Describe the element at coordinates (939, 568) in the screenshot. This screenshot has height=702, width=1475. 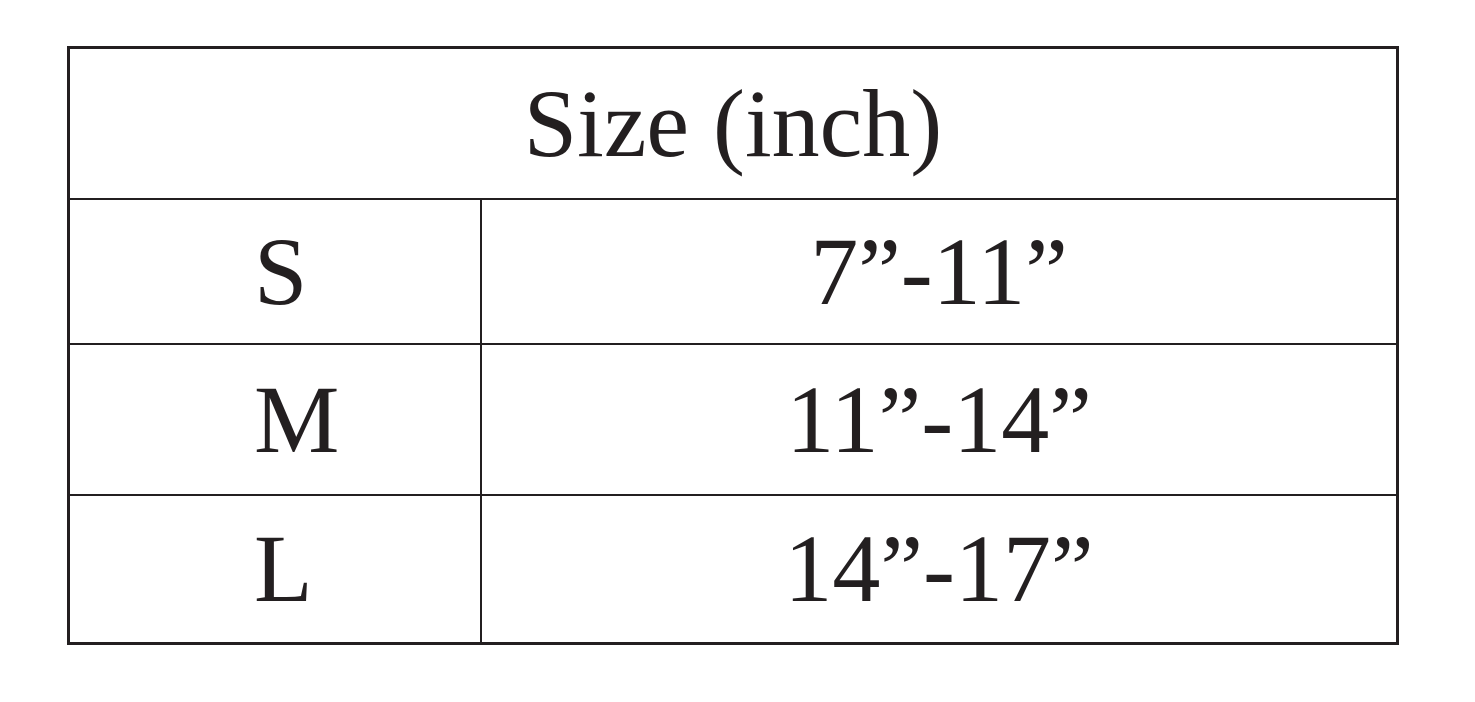
I see `size-range: 14”-17”` at that location.